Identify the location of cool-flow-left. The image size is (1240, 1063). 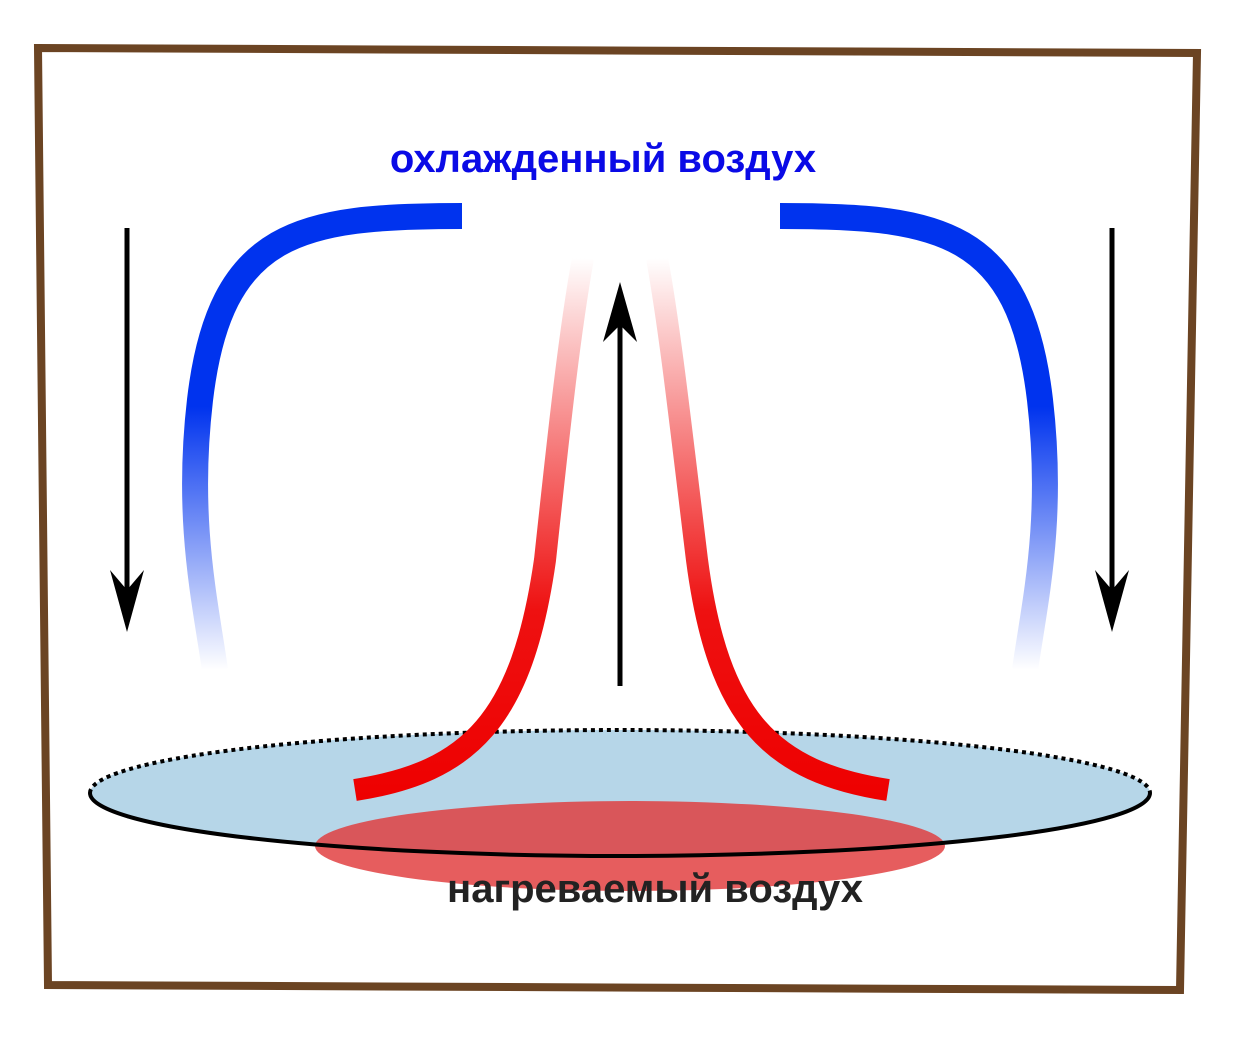
(322, 437).